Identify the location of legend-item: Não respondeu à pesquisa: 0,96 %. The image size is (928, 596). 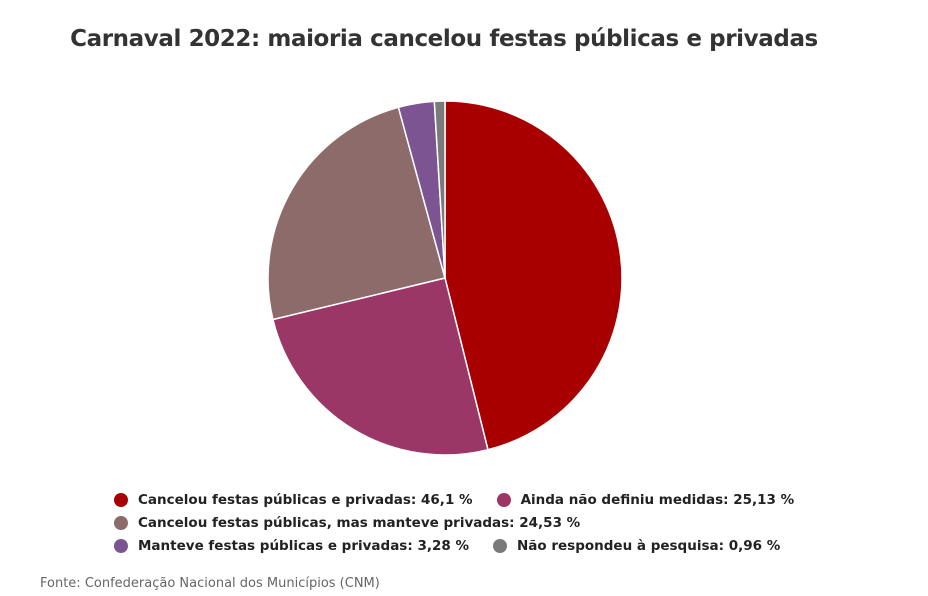
(636, 546).